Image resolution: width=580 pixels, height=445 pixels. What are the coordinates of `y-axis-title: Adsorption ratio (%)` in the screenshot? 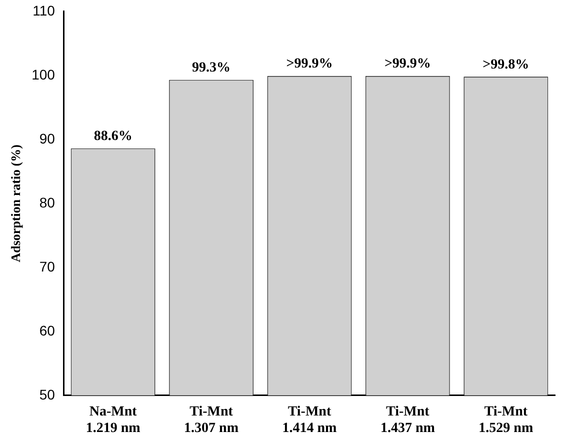 It's located at (16, 203).